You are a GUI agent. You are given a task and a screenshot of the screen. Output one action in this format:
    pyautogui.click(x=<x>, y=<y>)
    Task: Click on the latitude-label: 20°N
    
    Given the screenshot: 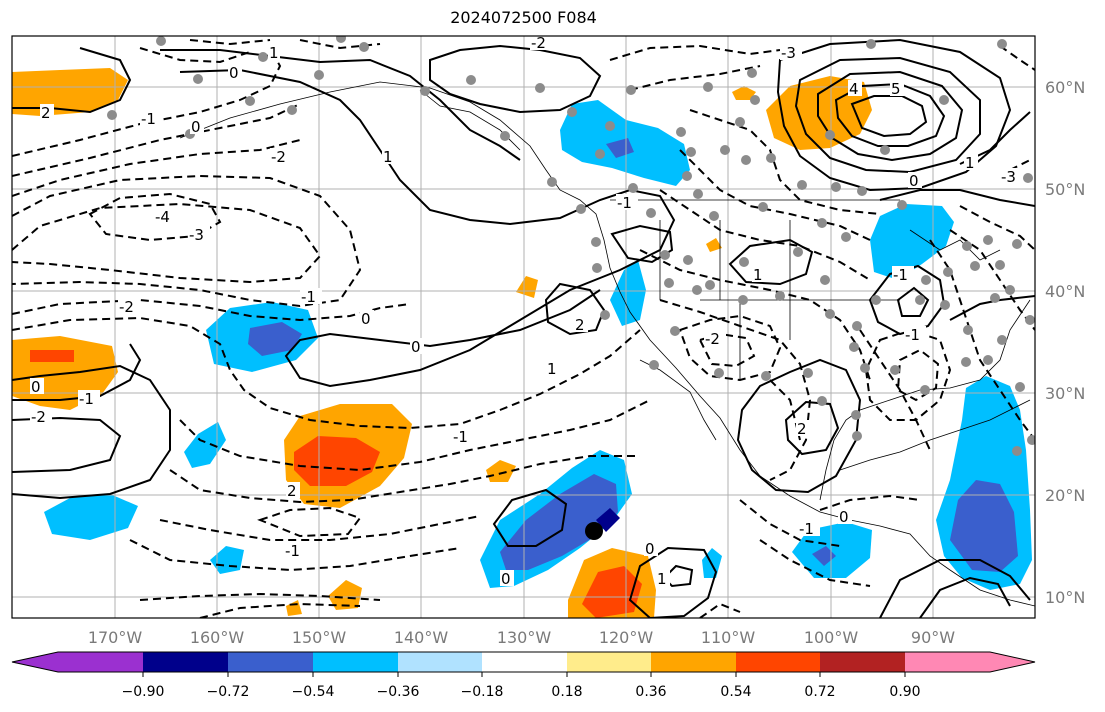 What is the action you would take?
    pyautogui.click(x=1065, y=495)
    